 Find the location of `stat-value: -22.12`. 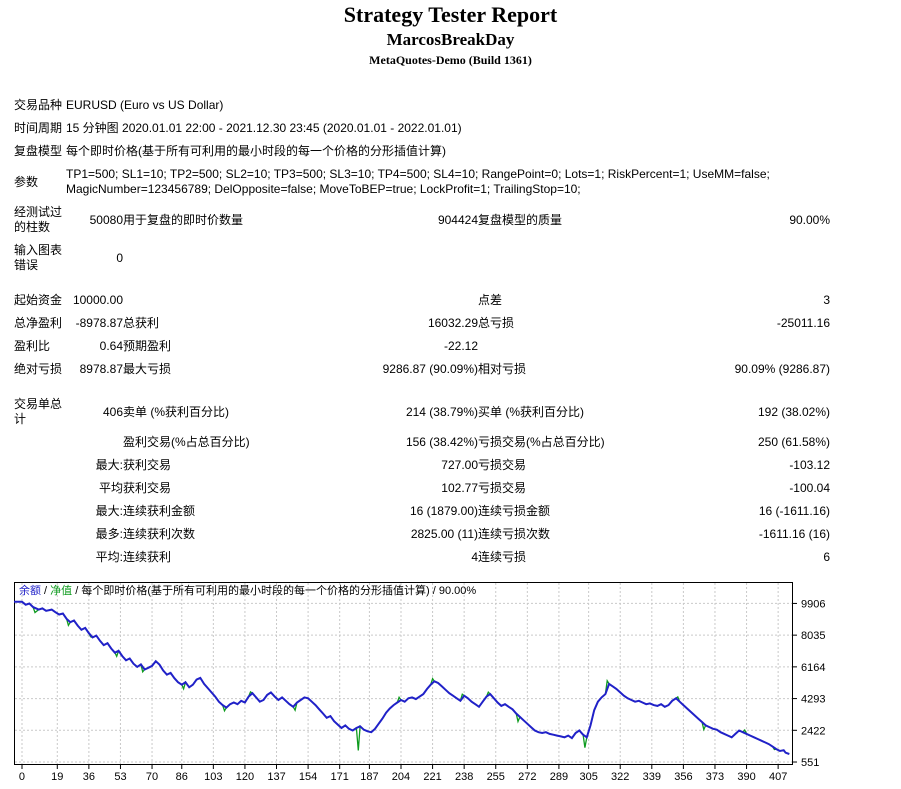

stat-value: -22.12 is located at coordinates (460, 346).